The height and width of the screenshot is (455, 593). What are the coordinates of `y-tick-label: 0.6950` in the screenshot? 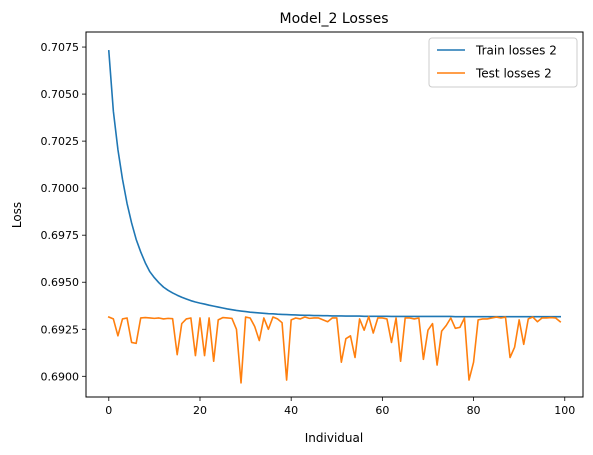 It's located at (60, 282).